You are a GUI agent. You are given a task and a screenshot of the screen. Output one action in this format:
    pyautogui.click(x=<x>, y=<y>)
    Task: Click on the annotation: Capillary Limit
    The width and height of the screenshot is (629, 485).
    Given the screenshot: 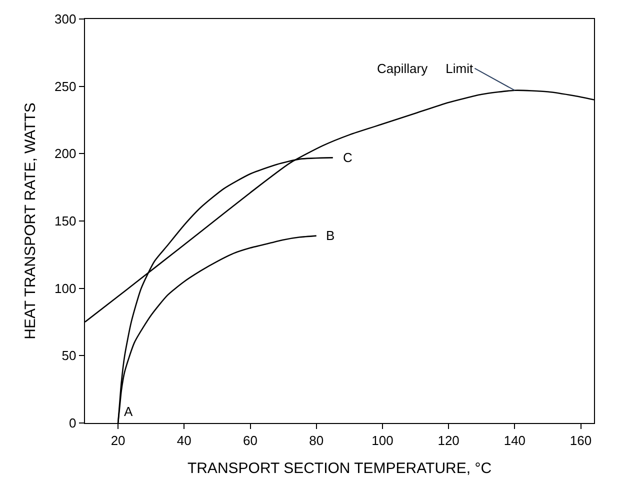 What is the action you would take?
    pyautogui.click(x=425, y=68)
    